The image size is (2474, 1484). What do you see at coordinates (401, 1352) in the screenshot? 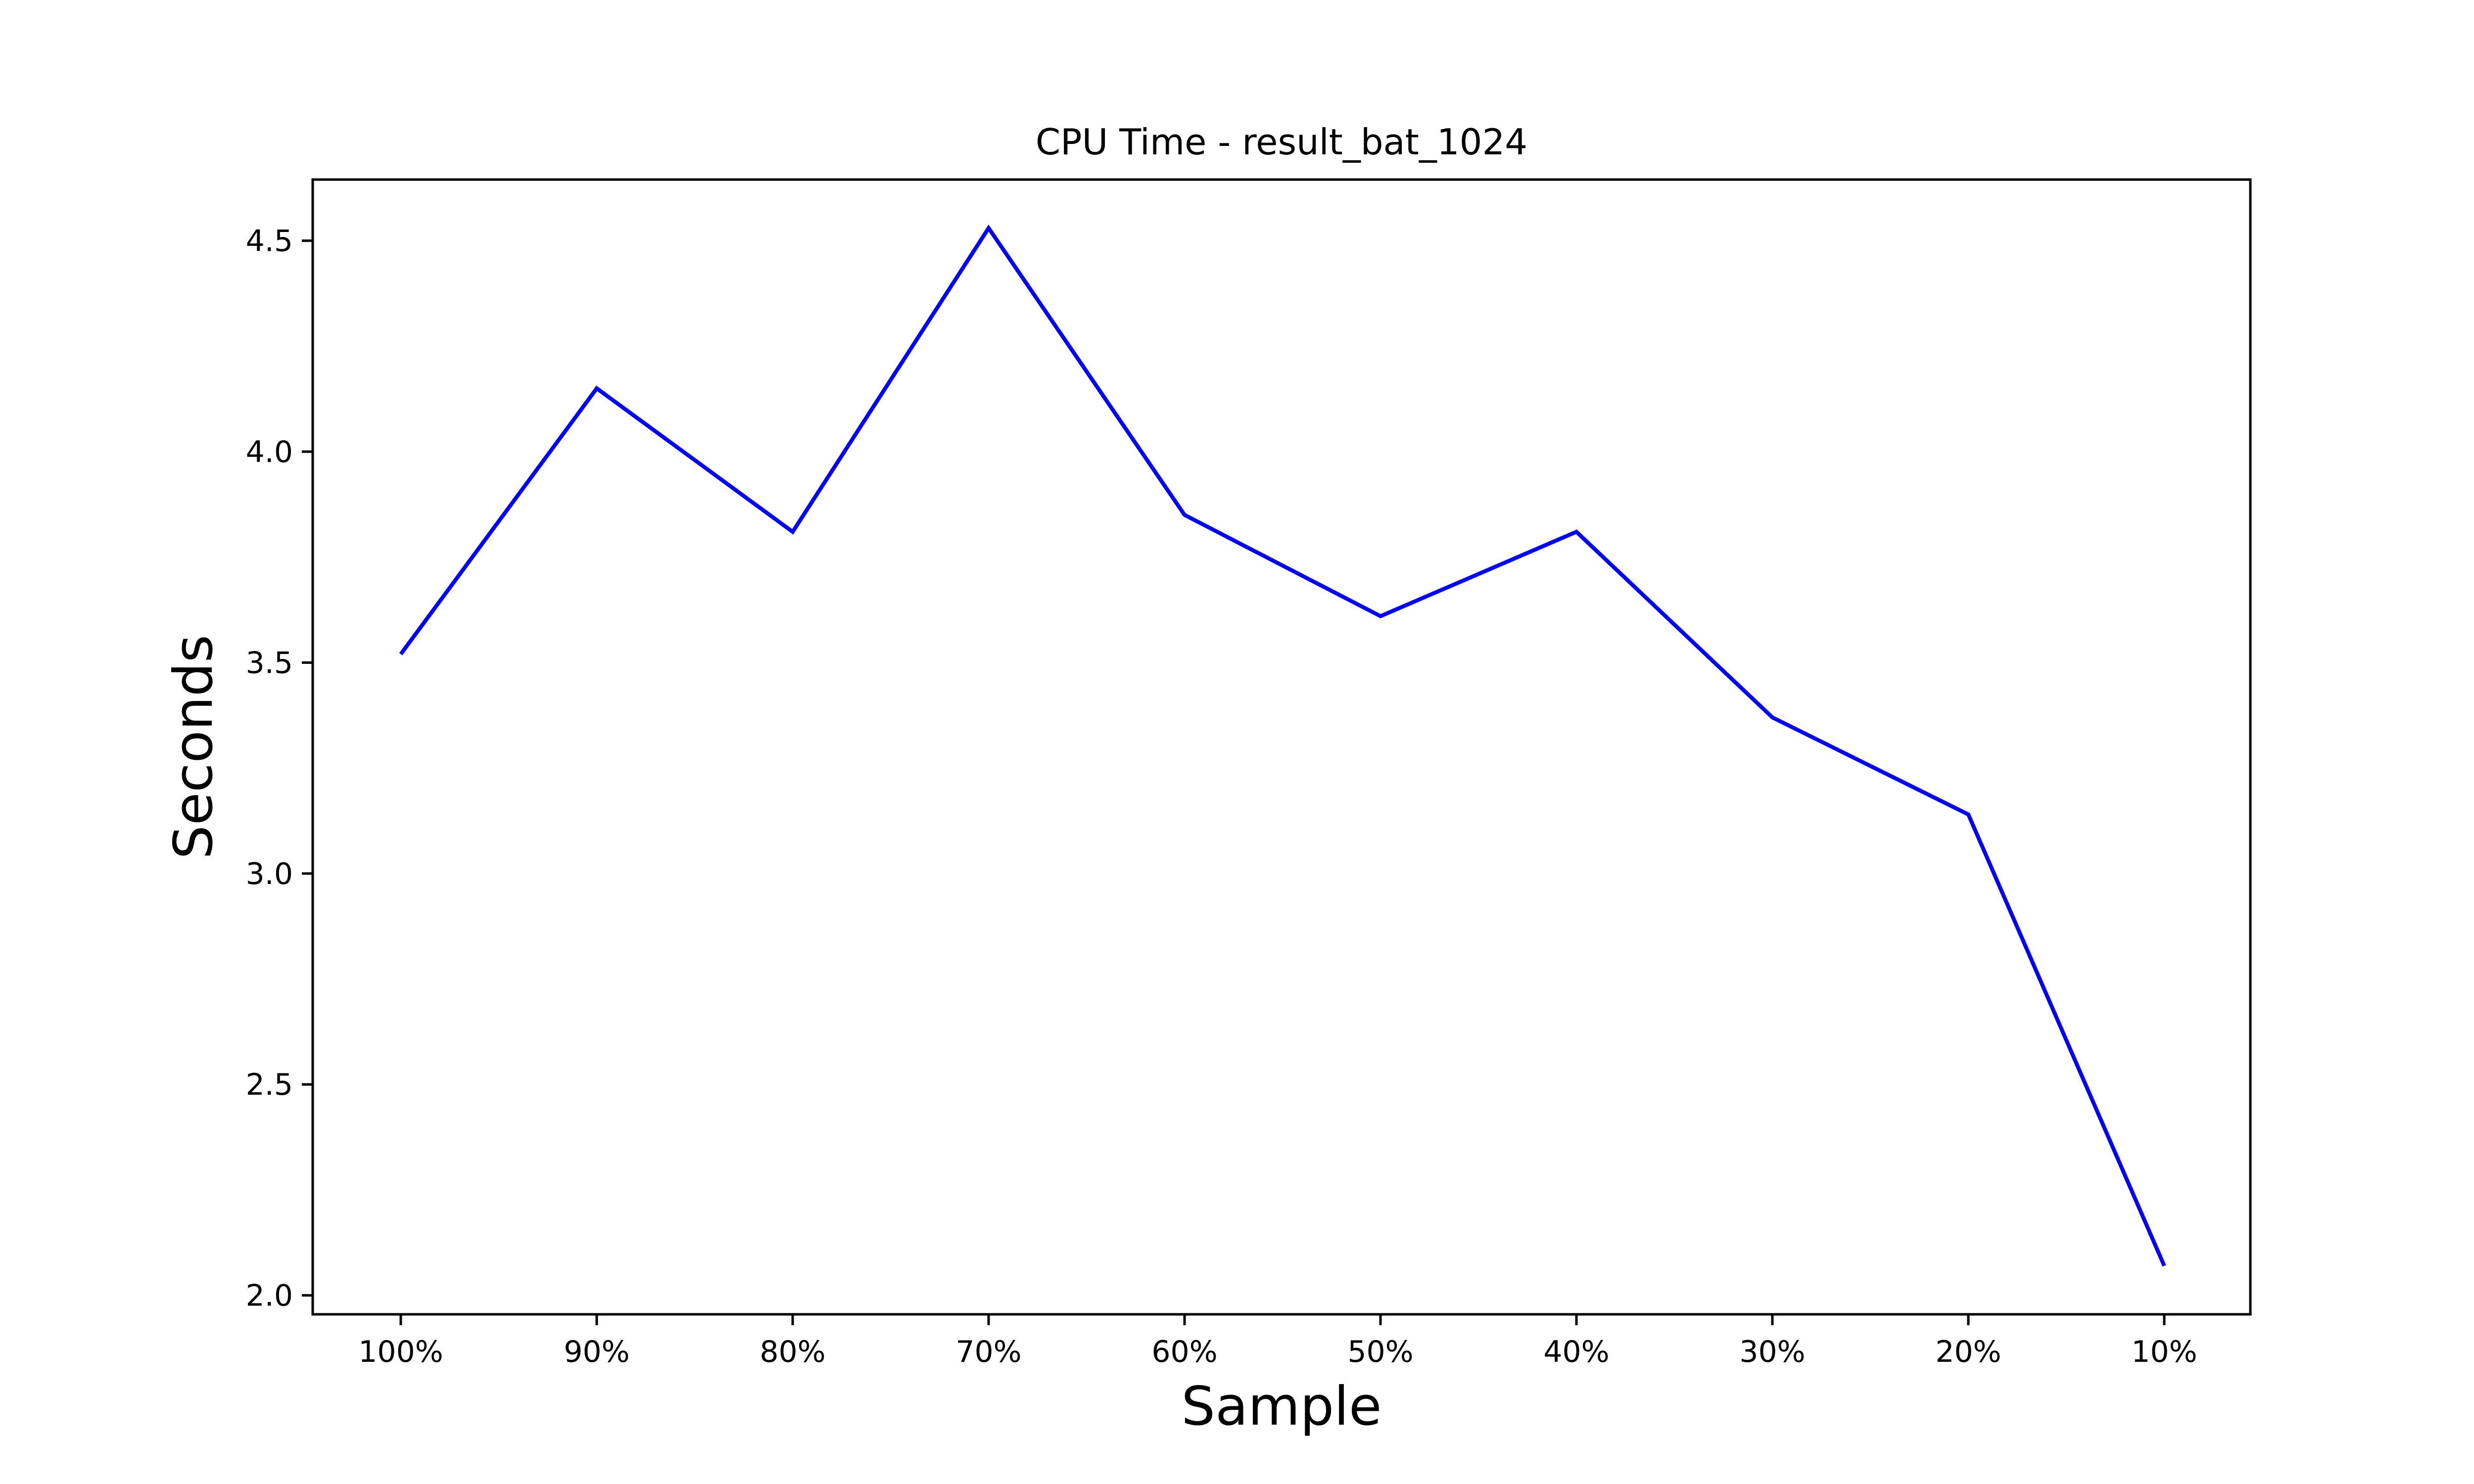
I see `x-tick-label: 100%` at bounding box center [401, 1352].